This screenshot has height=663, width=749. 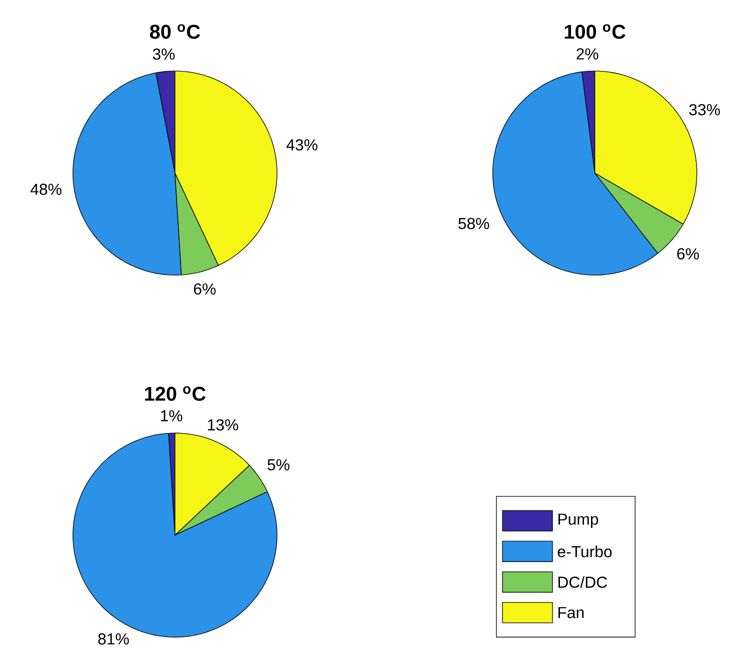 What do you see at coordinates (175, 31) in the screenshot?
I see `chart-title: 80 $^{o}$C` at bounding box center [175, 31].